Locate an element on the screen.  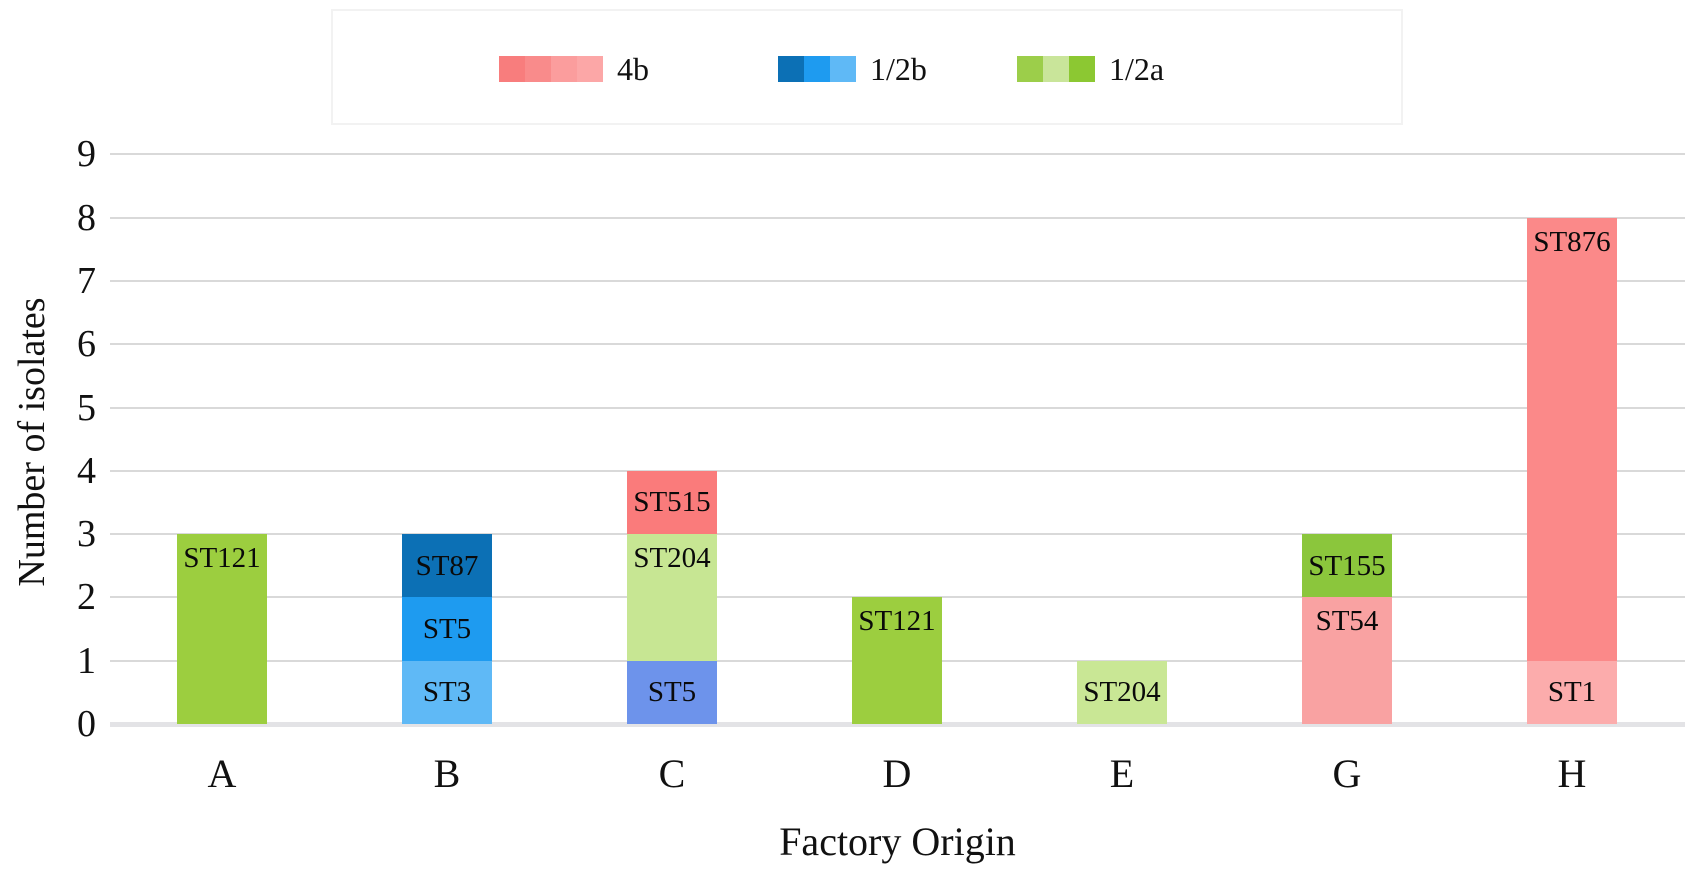
chart-legend: 4b 1/2b 1/2a is located at coordinates (867, 67).